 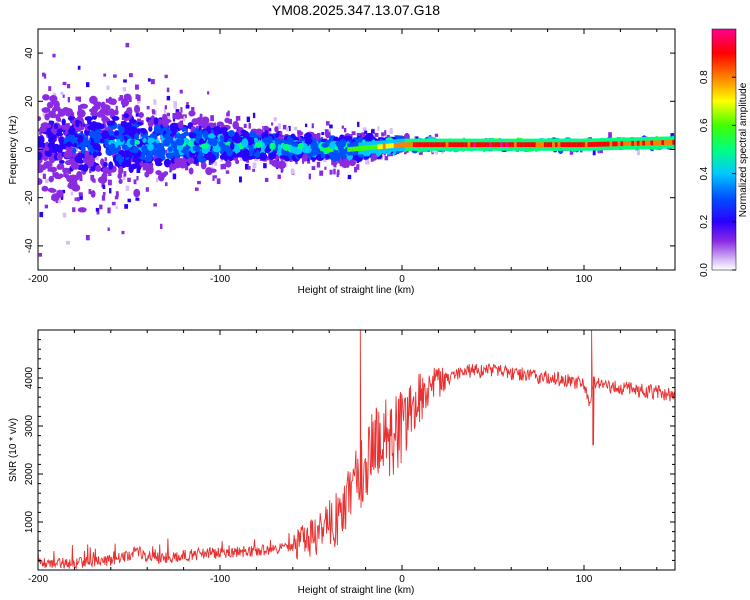 What do you see at coordinates (704, 173) in the screenshot?
I see `colorbar-tick-label: 0.4` at bounding box center [704, 173].